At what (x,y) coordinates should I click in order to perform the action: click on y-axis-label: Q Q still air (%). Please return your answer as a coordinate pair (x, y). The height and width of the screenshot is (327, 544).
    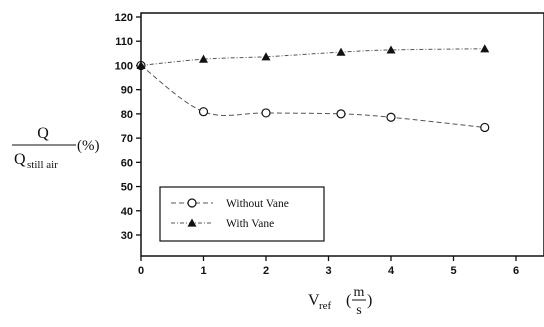
    Looking at the image, I should click on (56, 148).